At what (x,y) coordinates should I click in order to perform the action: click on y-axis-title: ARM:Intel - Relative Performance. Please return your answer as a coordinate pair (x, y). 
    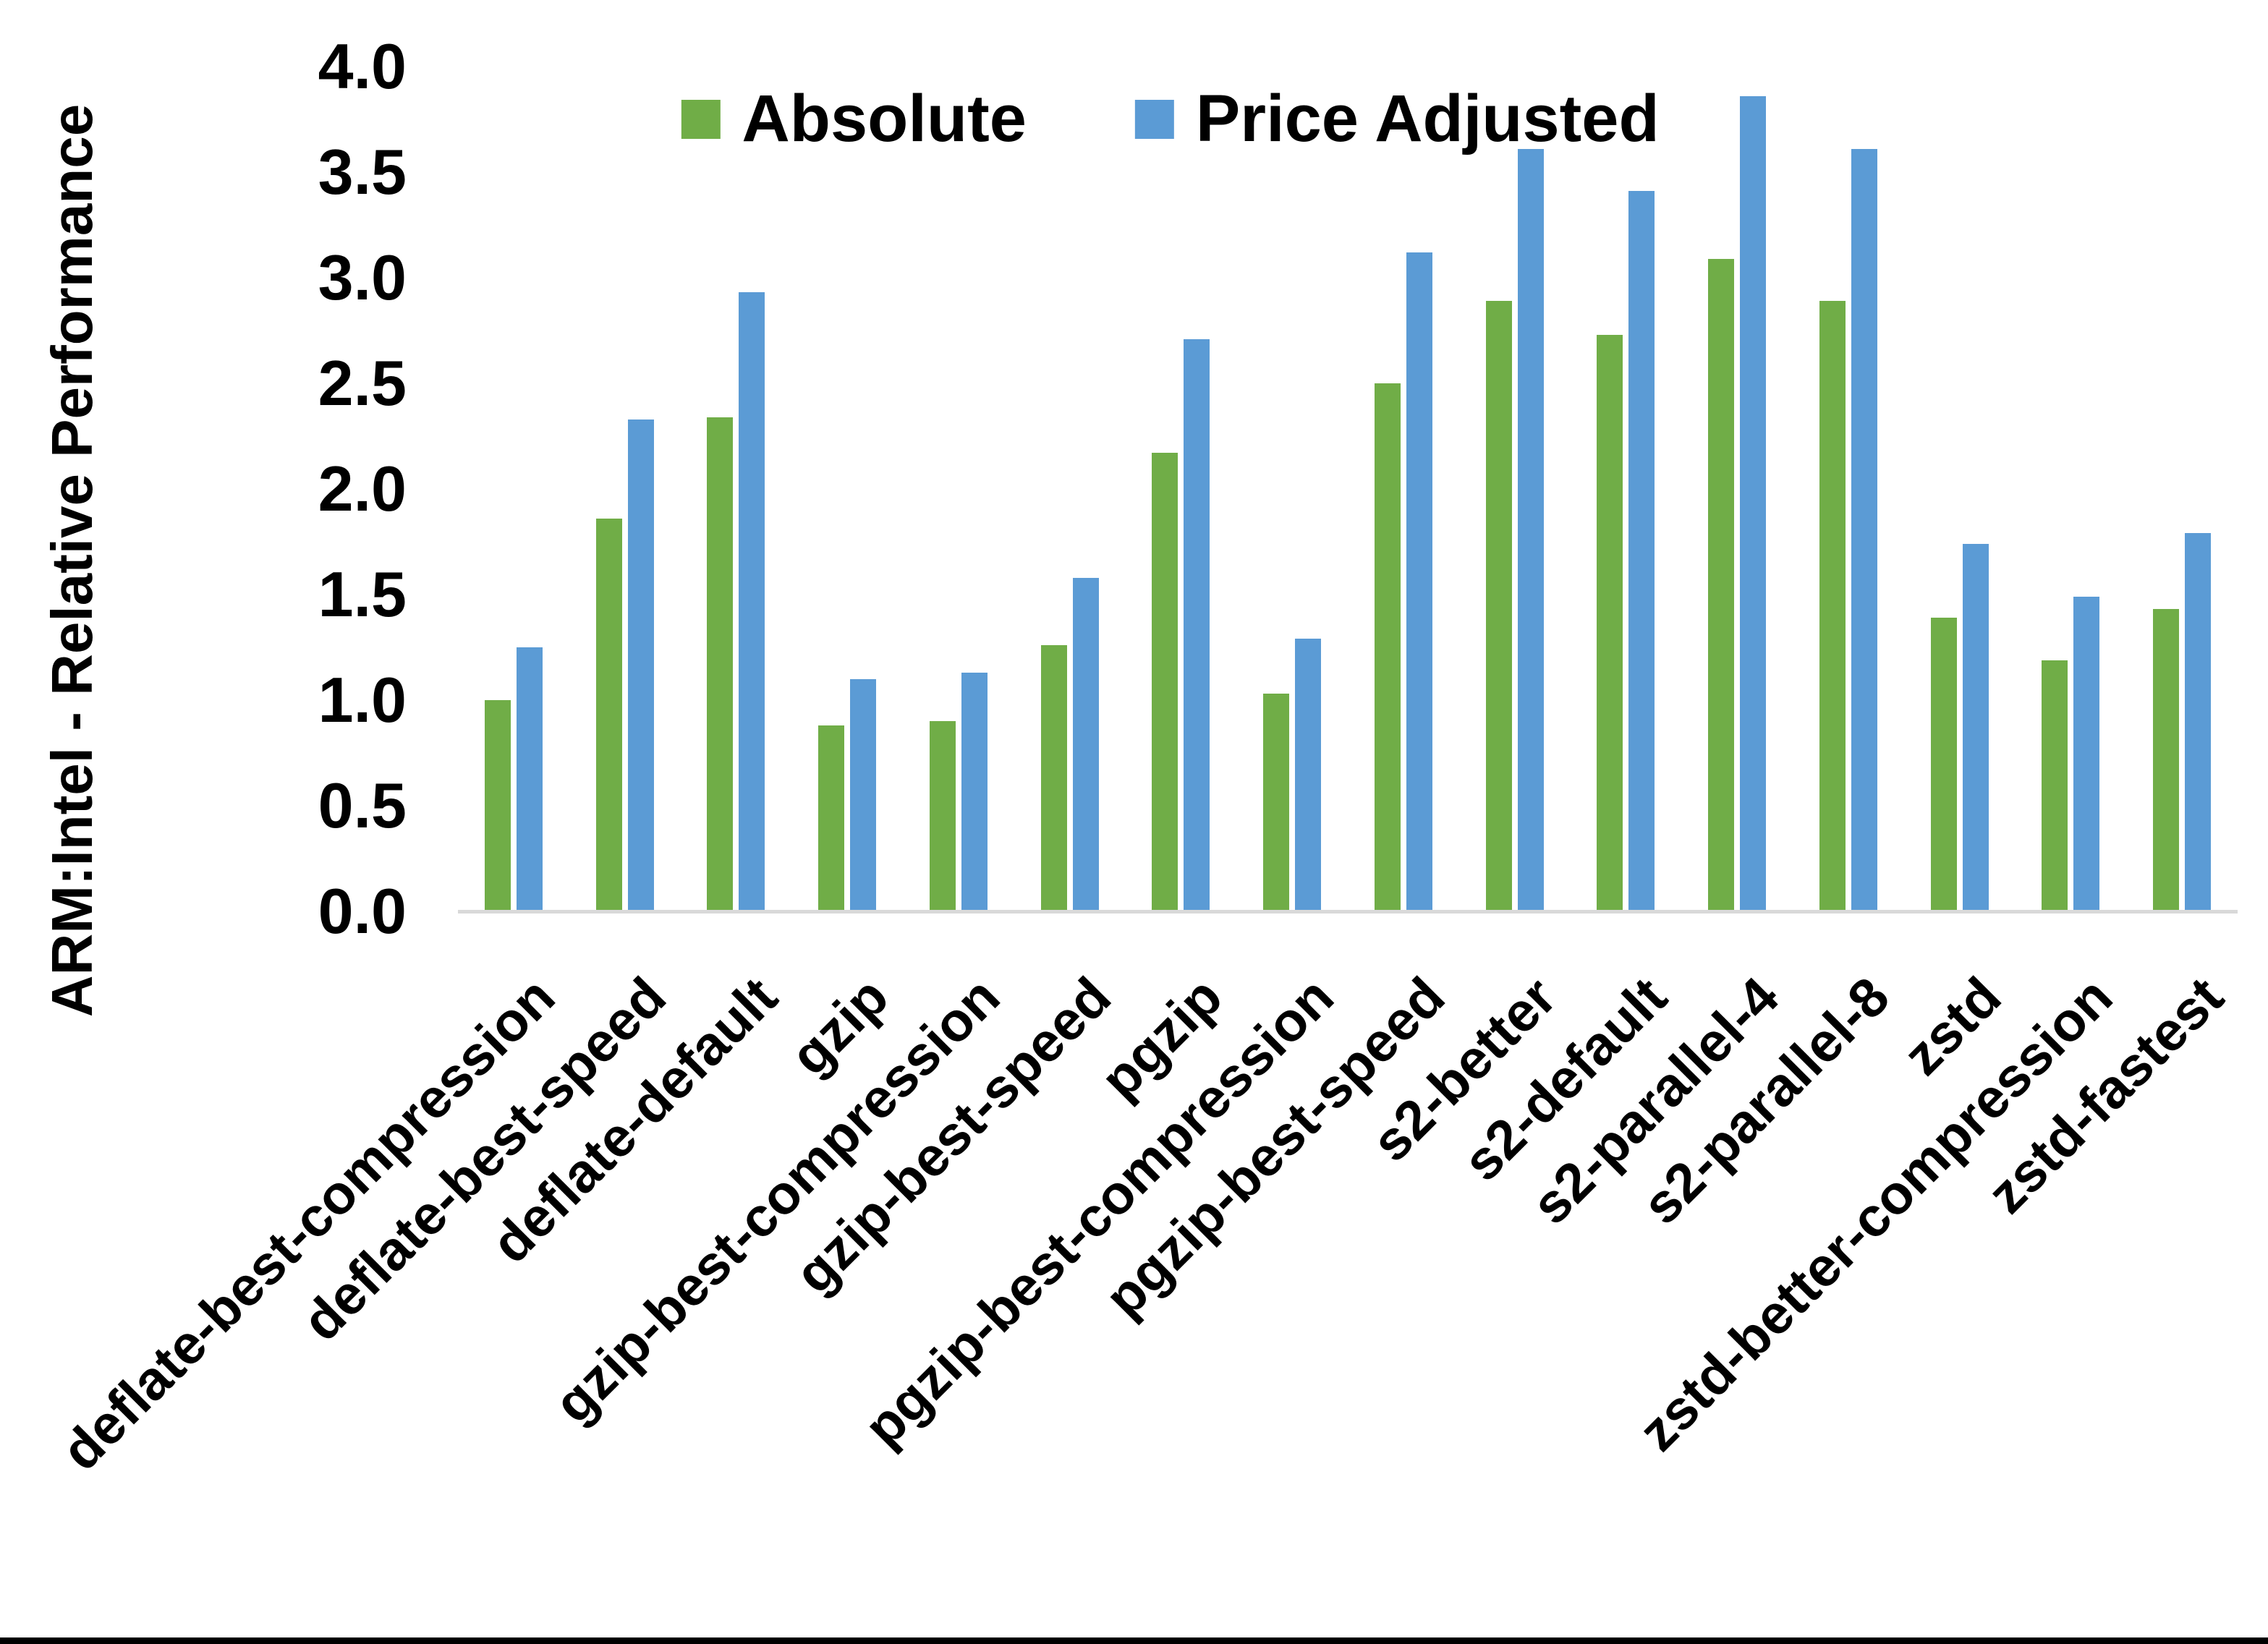
    Looking at the image, I should click on (72, 560).